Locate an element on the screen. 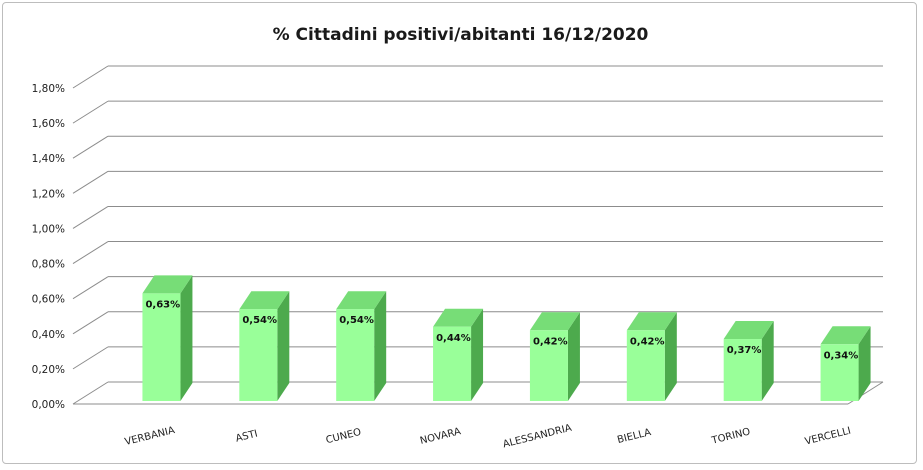 This screenshot has width=923, height=470. y-tick-label: 1,20% is located at coordinates (48, 194).